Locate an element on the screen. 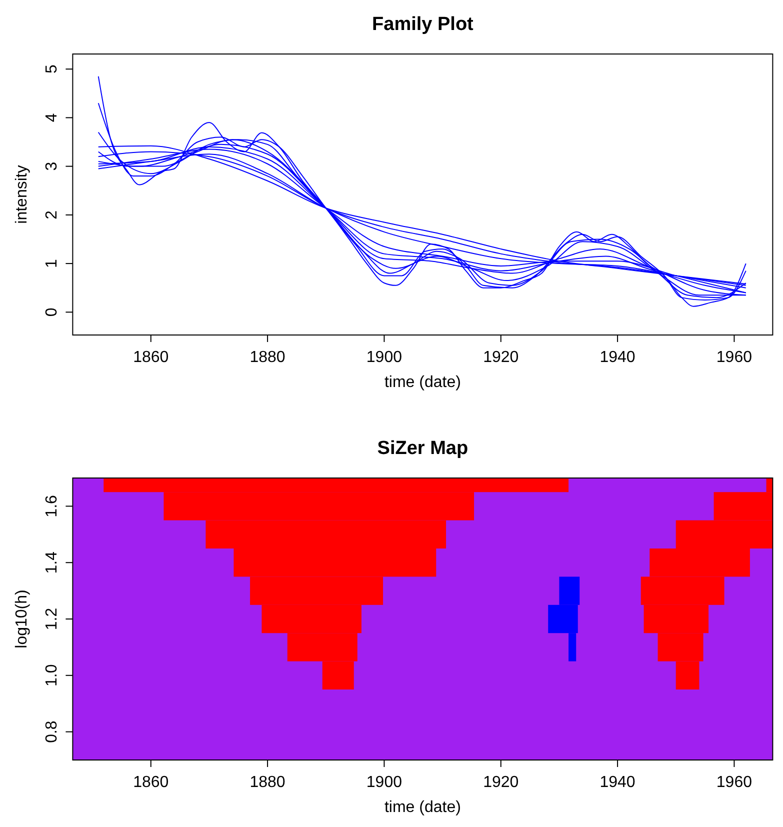 The width and height of the screenshot is (783, 827). y-tick-label: 1 is located at coordinates (52, 263).